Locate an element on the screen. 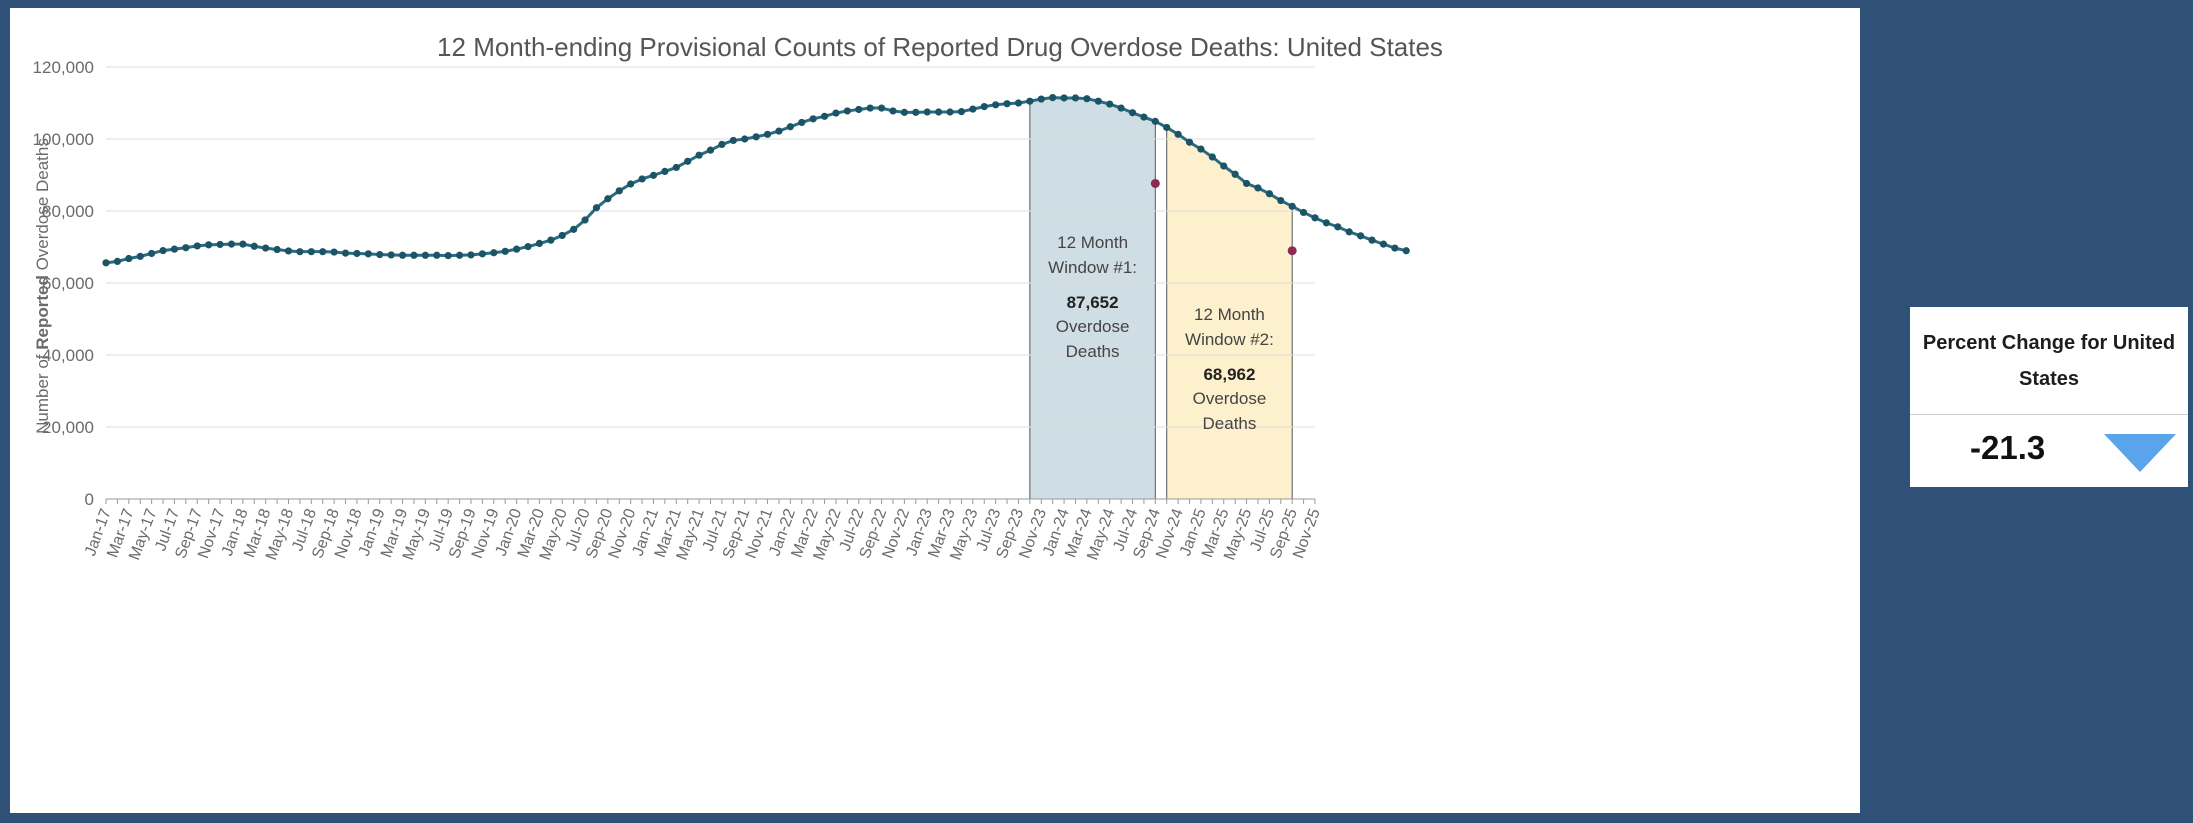 Image resolution: width=2193 pixels, height=823 pixels. percent-change-card: Percent Change for United States -21.3 is located at coordinates (2049, 397).